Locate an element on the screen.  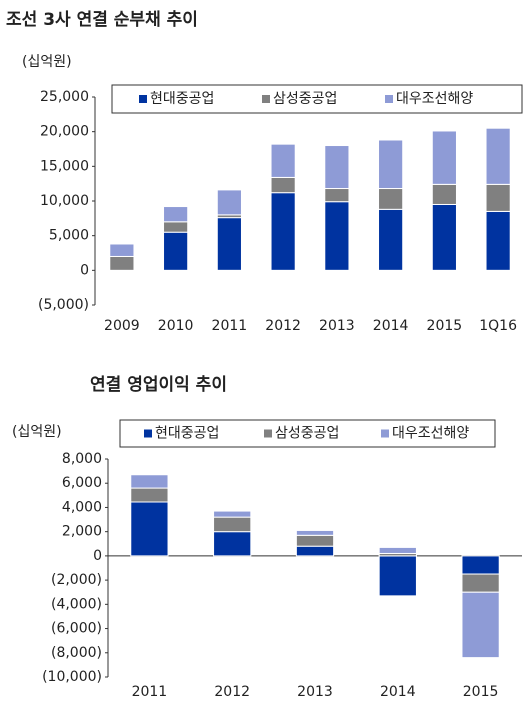
x-tick-label: 1Q16 is located at coordinates (498, 326).